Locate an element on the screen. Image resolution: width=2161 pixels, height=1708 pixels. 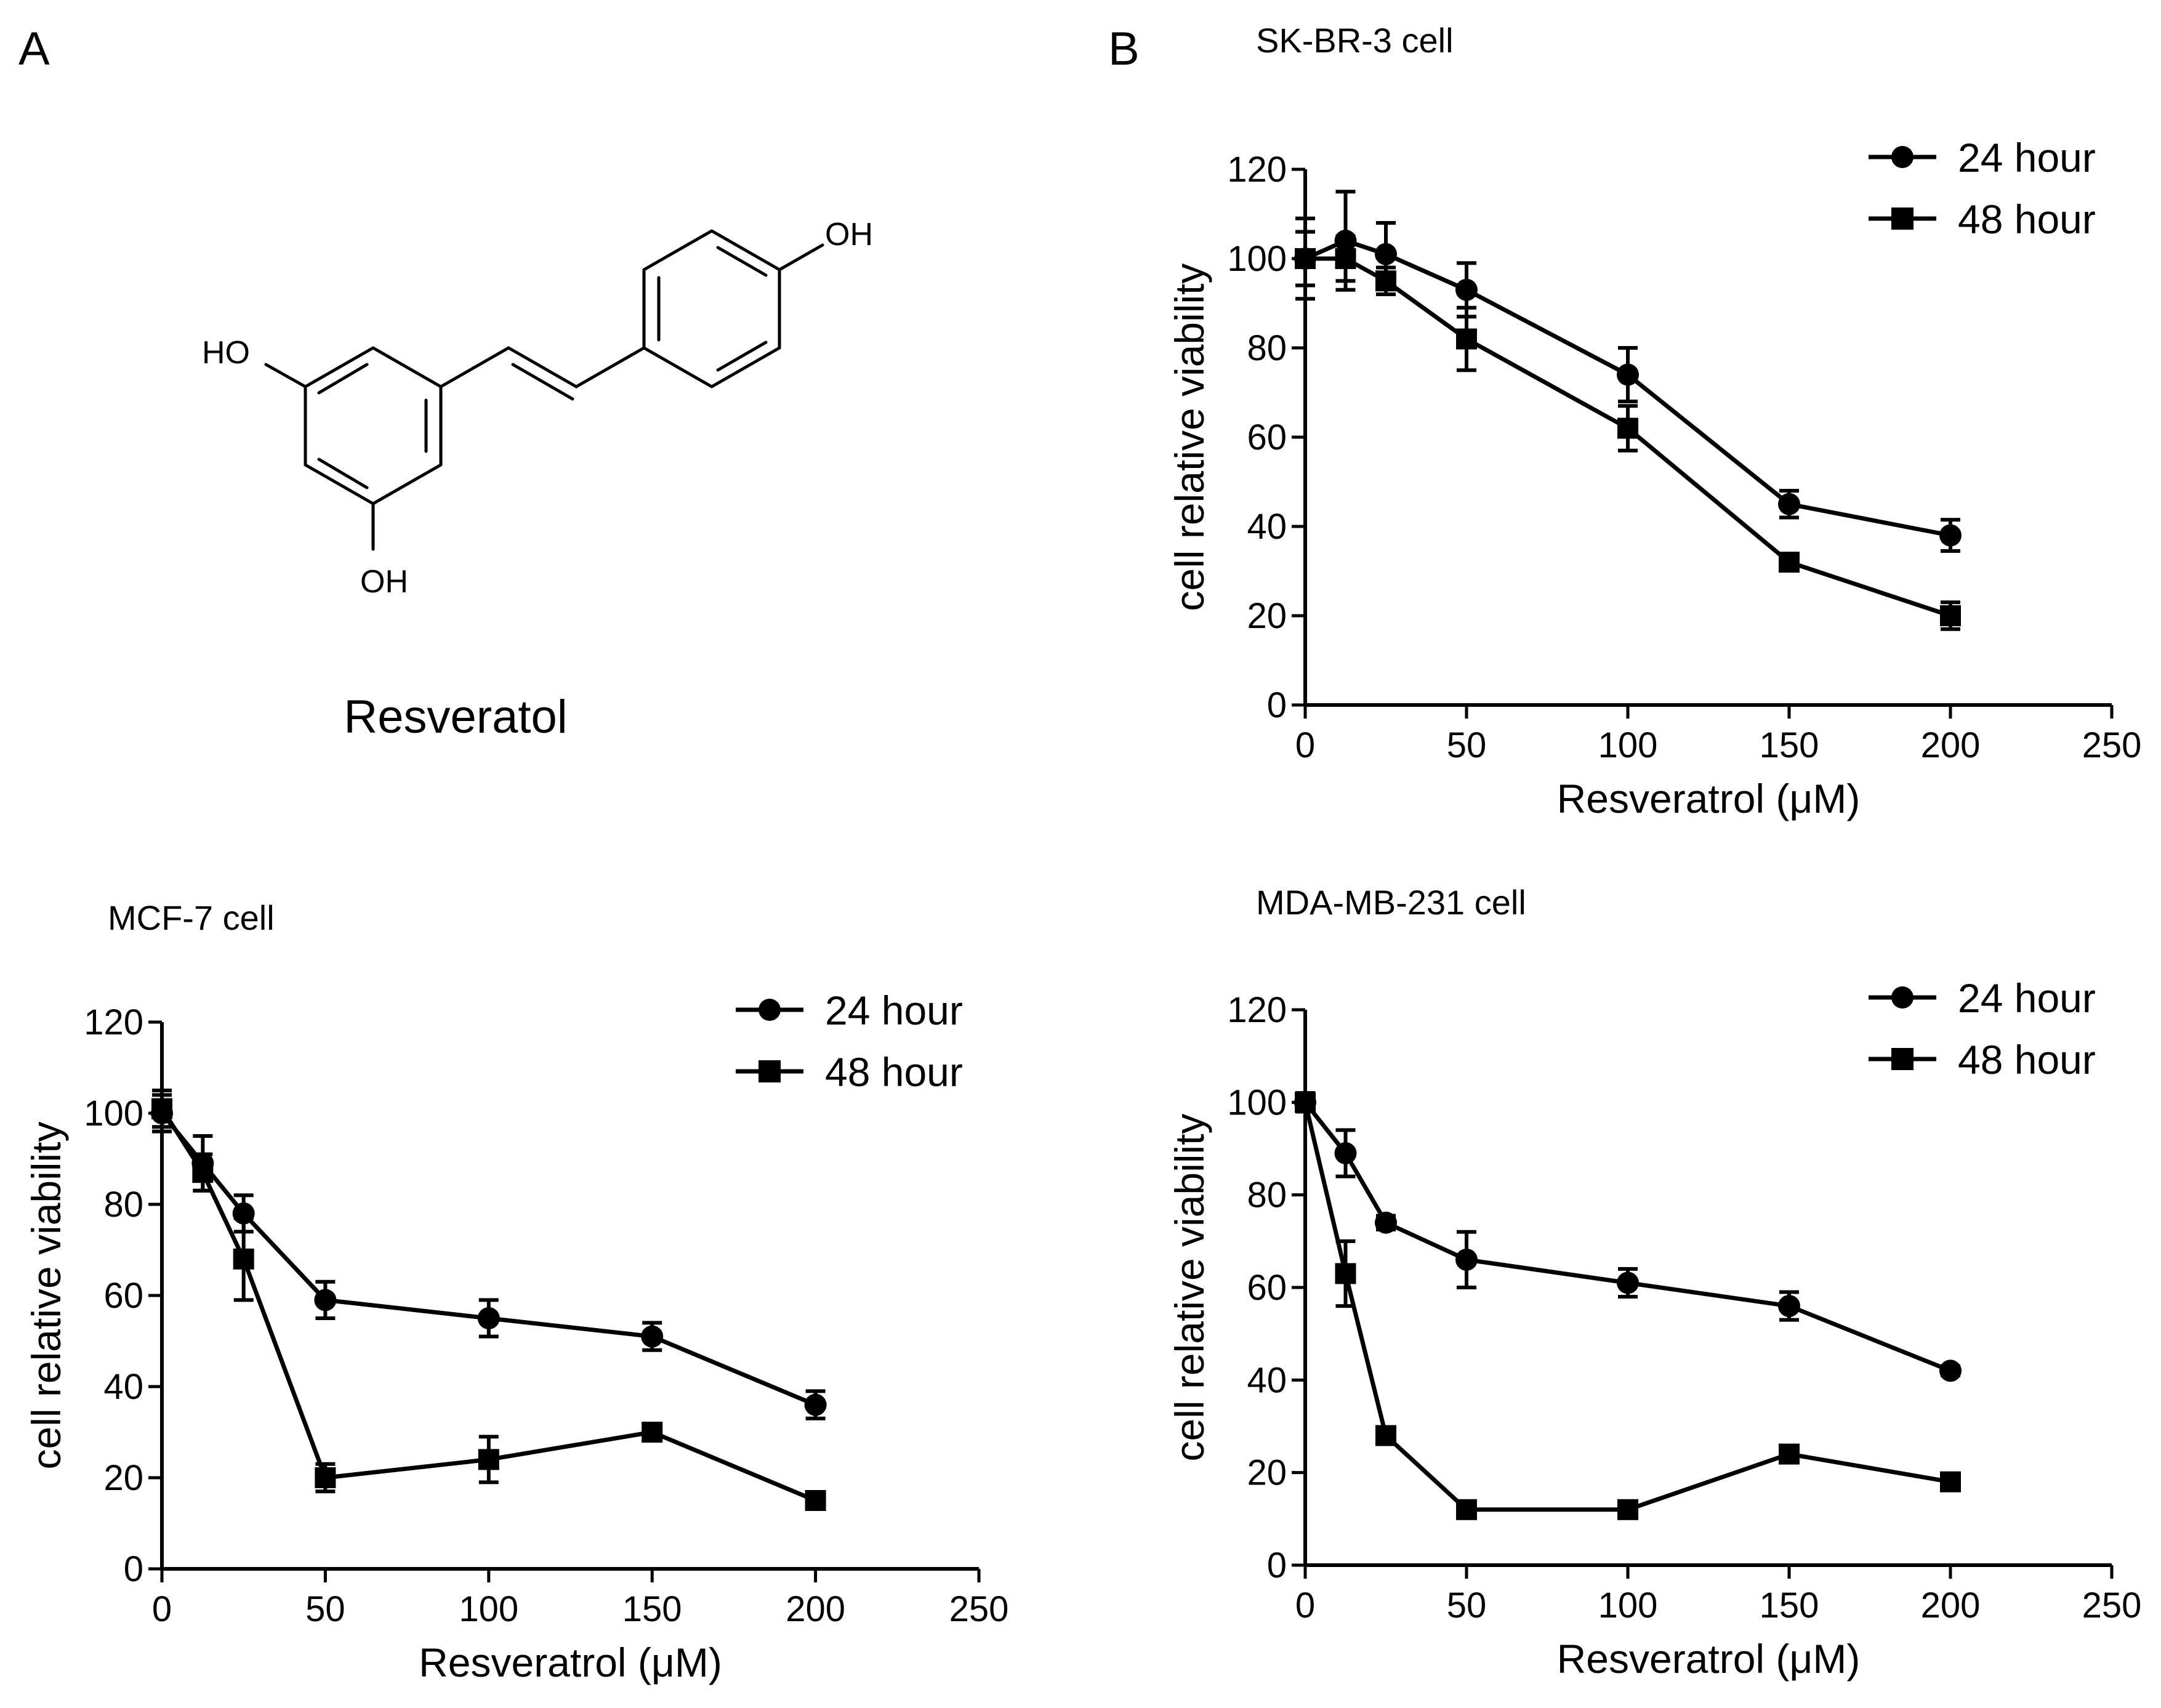
vinyl-double-bond is located at coordinates (542, 367).